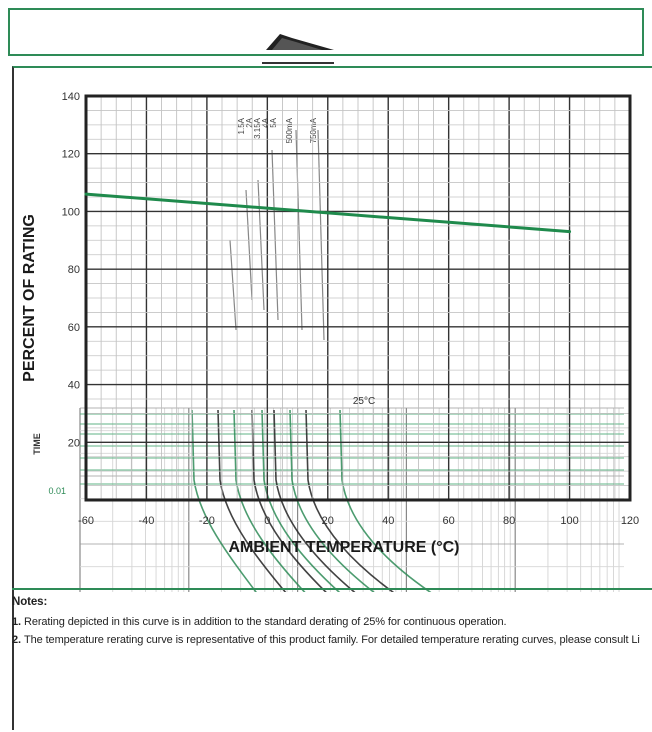 This screenshot has height=732, width=652. What do you see at coordinates (273, 122) in the screenshot?
I see `background-curve-label: 5A` at bounding box center [273, 122].